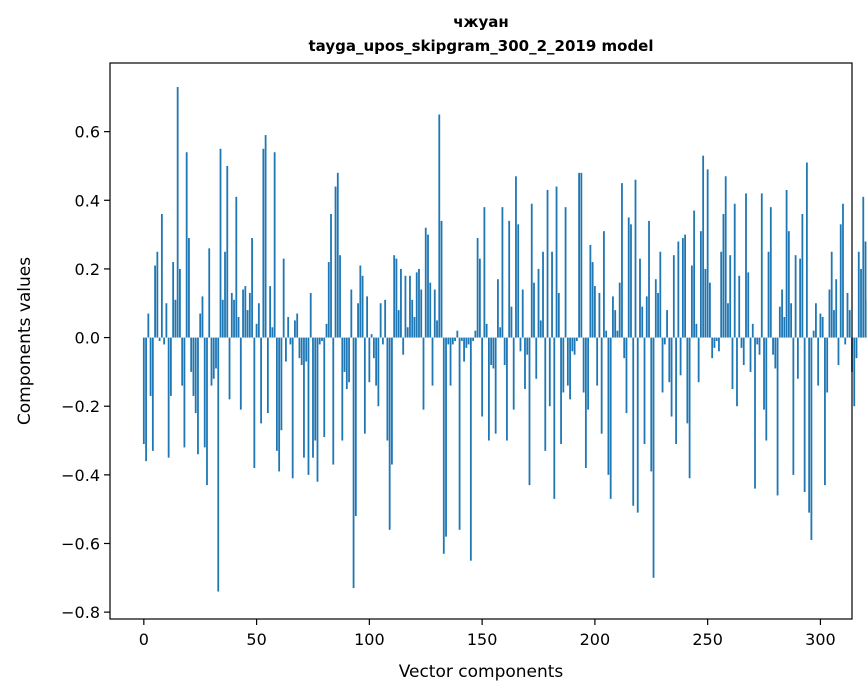 The image size is (867, 696). Describe the element at coordinates (80, 406) in the screenshot. I see `y-tick-label: −0.2` at that location.